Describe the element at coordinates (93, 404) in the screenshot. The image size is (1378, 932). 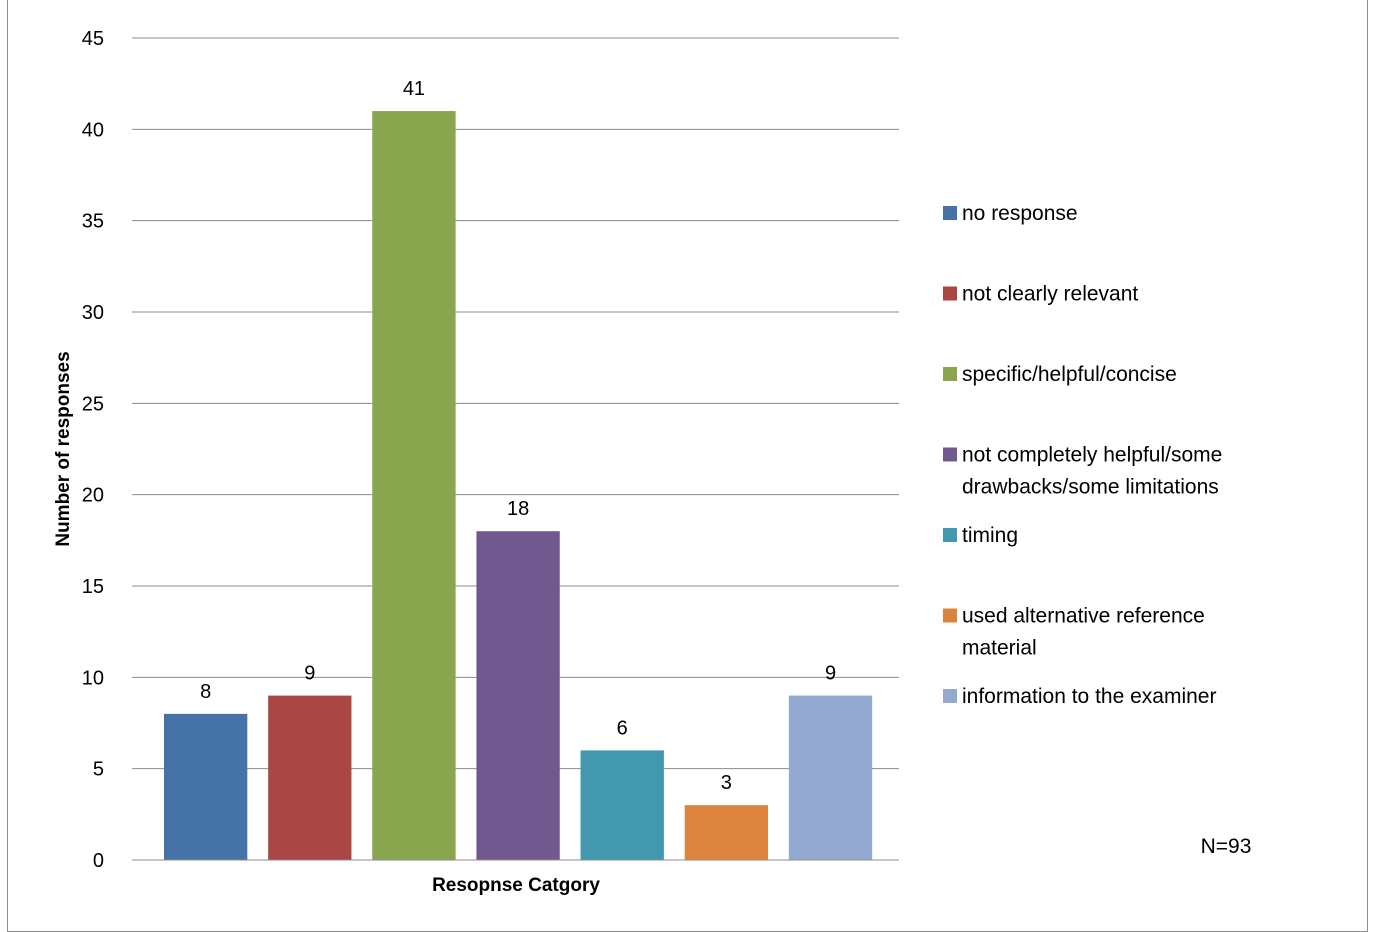
I see `y-tick-label: 25` at that location.